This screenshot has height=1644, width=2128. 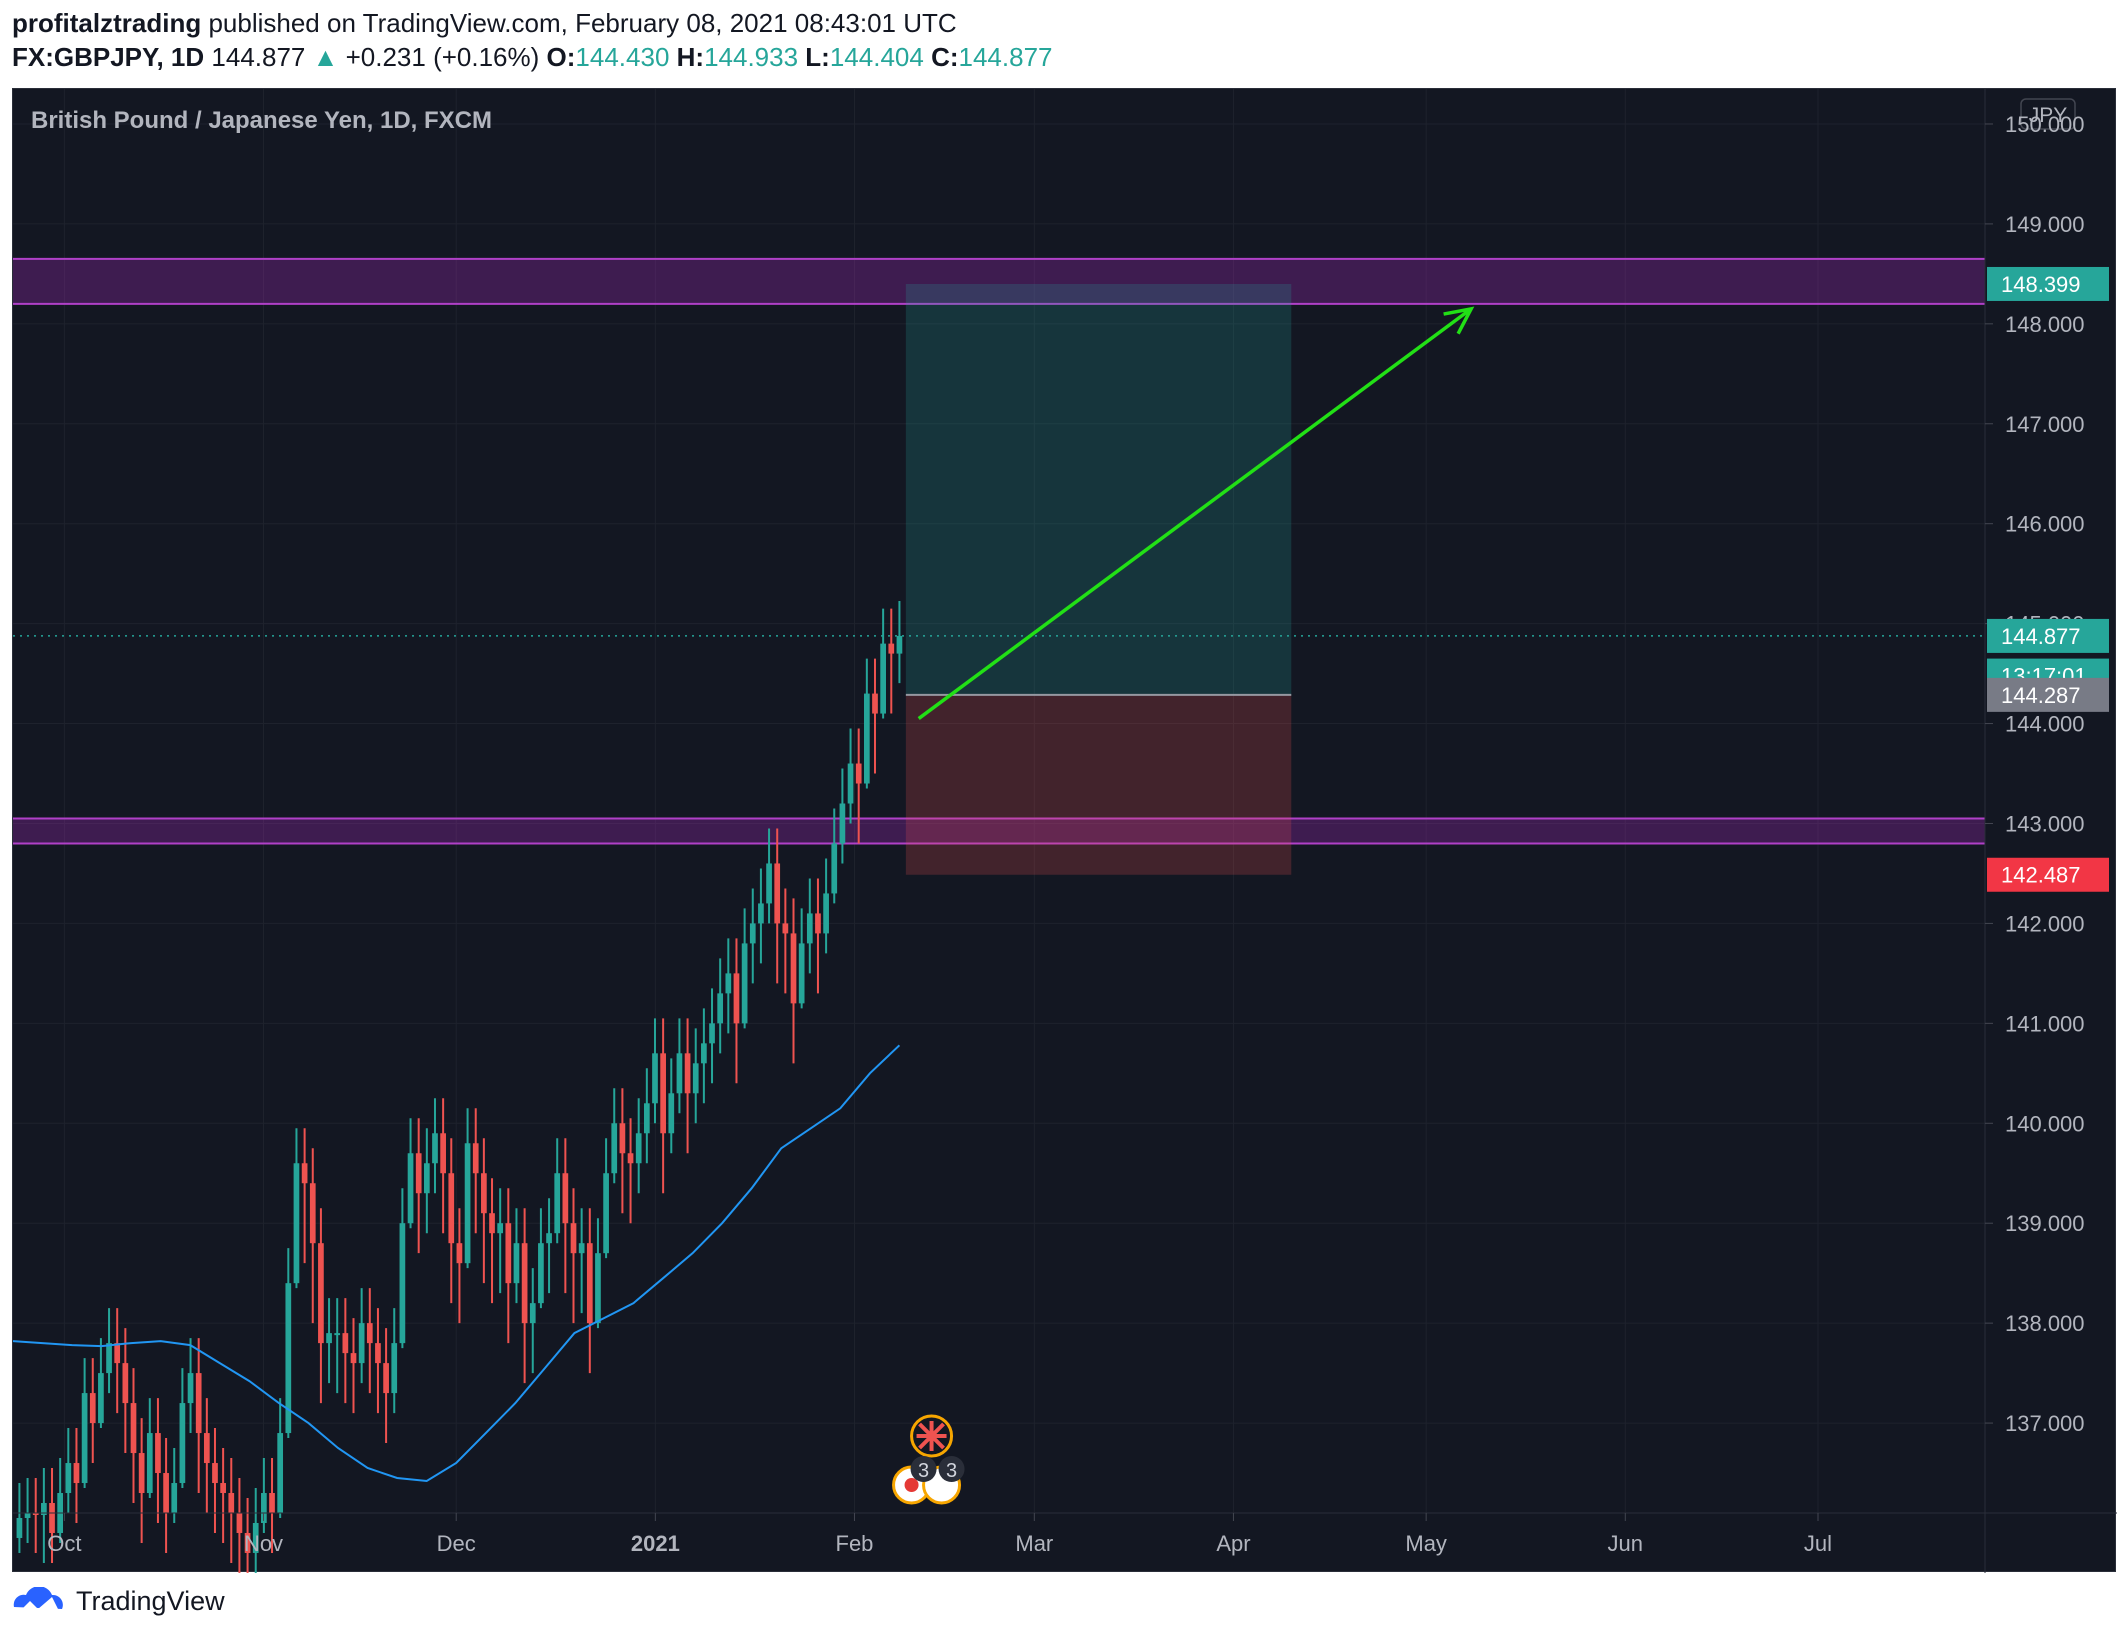 What do you see at coordinates (690, 57) in the screenshot?
I see `high-label: H:` at bounding box center [690, 57].